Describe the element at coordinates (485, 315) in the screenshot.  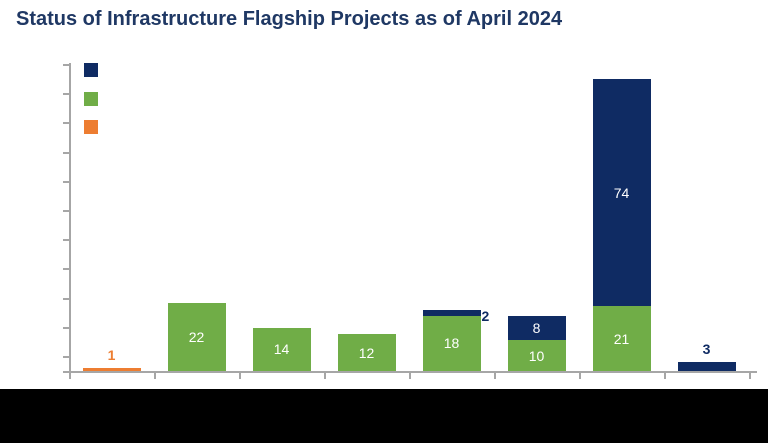
I see `data-label-outside: 2` at that location.